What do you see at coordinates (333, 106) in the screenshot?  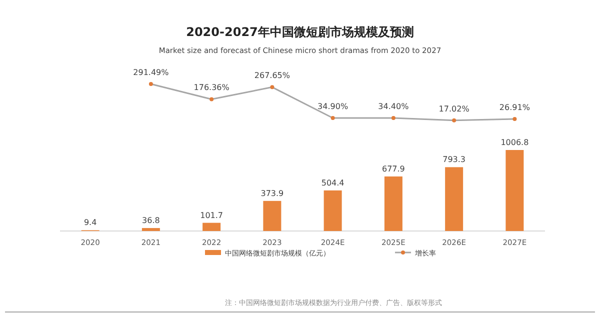 I see `data-label: 34.90%` at bounding box center [333, 106].